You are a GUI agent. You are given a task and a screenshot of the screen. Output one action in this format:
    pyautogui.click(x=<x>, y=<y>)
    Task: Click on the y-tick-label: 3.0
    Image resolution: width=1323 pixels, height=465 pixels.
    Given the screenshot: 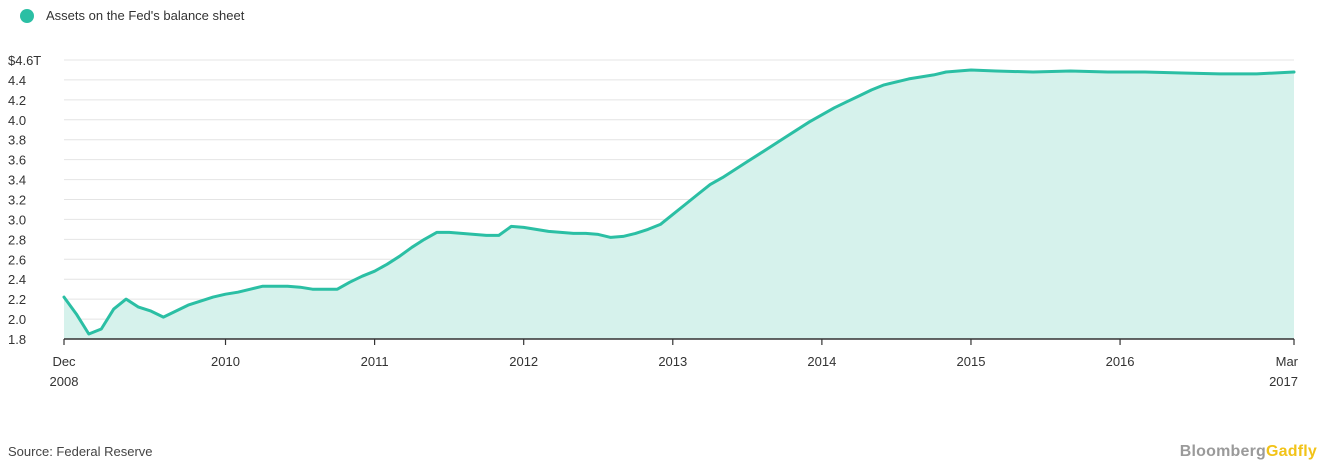 What is the action you would take?
    pyautogui.click(x=17, y=219)
    